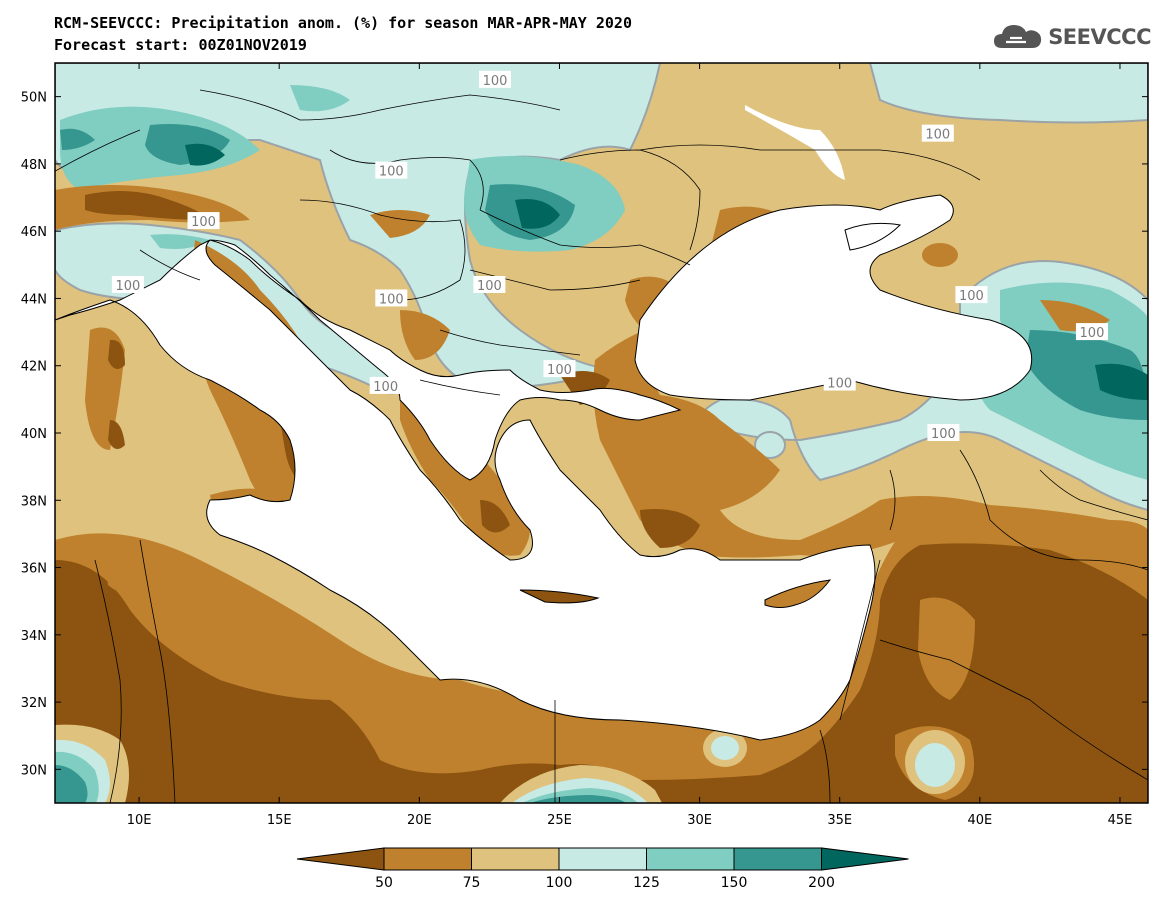 This screenshot has width=1165, height=907. I want to click on colorbar-upper-triangle, so click(865, 859).